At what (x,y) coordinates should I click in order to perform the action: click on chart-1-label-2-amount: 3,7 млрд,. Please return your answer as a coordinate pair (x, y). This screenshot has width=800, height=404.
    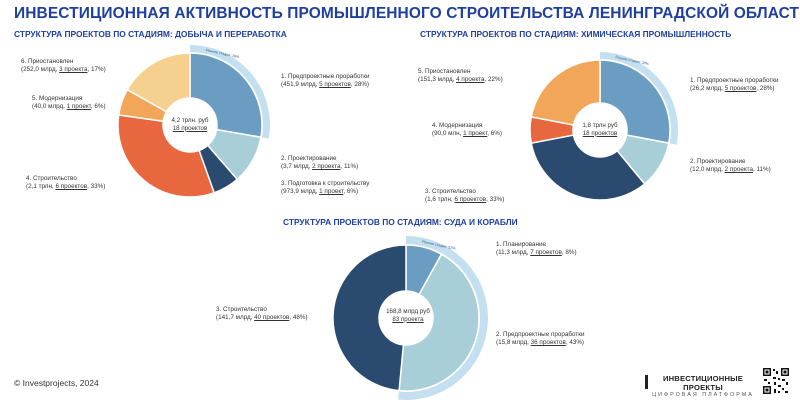
    Looking at the image, I should click on (297, 166).